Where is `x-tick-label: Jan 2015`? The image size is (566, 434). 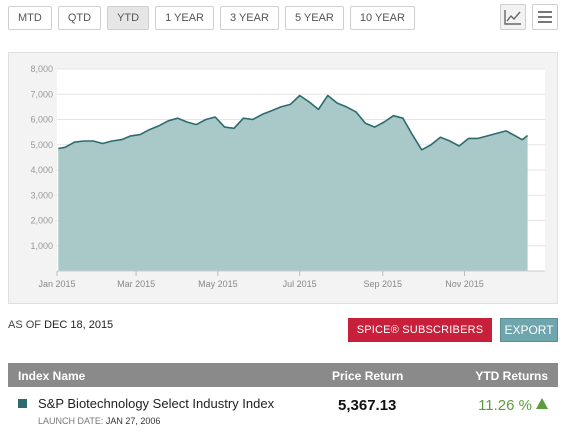
x-tick-label: Jan 2015 is located at coordinates (56, 284).